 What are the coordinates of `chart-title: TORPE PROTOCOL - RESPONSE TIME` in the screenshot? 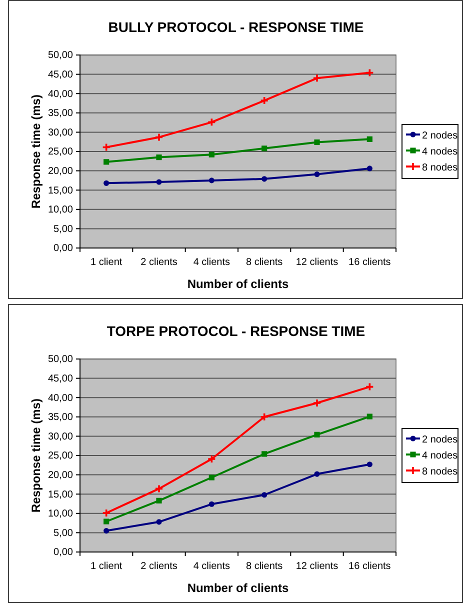 It's located at (236, 331).